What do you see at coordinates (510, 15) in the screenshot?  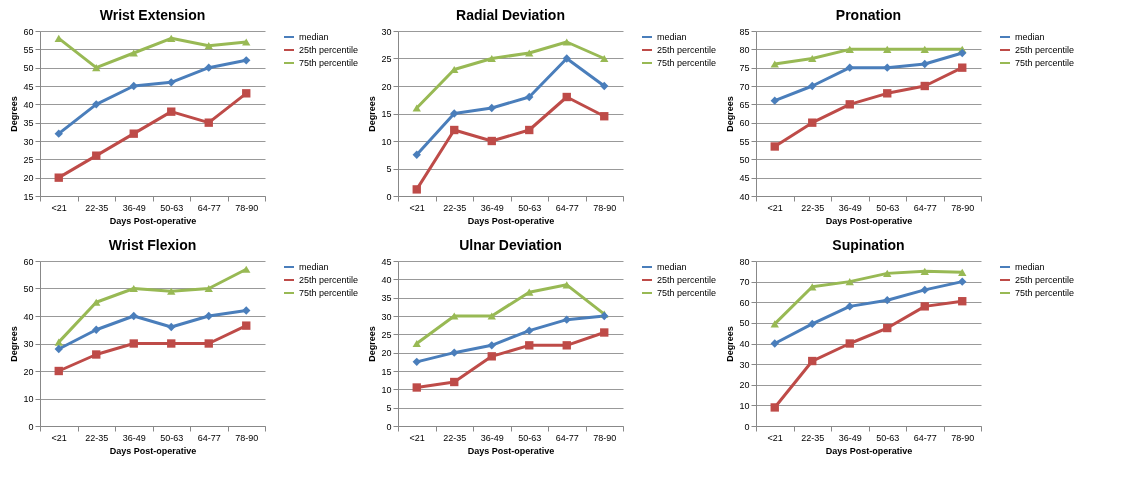 I see `chart-title: Radial Deviation` at bounding box center [510, 15].